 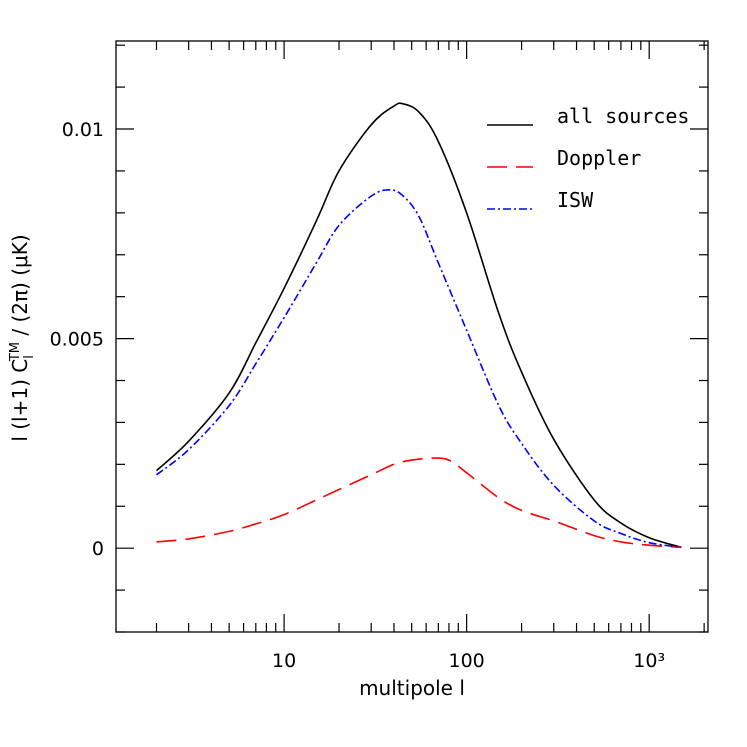 What do you see at coordinates (575, 200) in the screenshot?
I see `legend-label-isw: ISW` at bounding box center [575, 200].